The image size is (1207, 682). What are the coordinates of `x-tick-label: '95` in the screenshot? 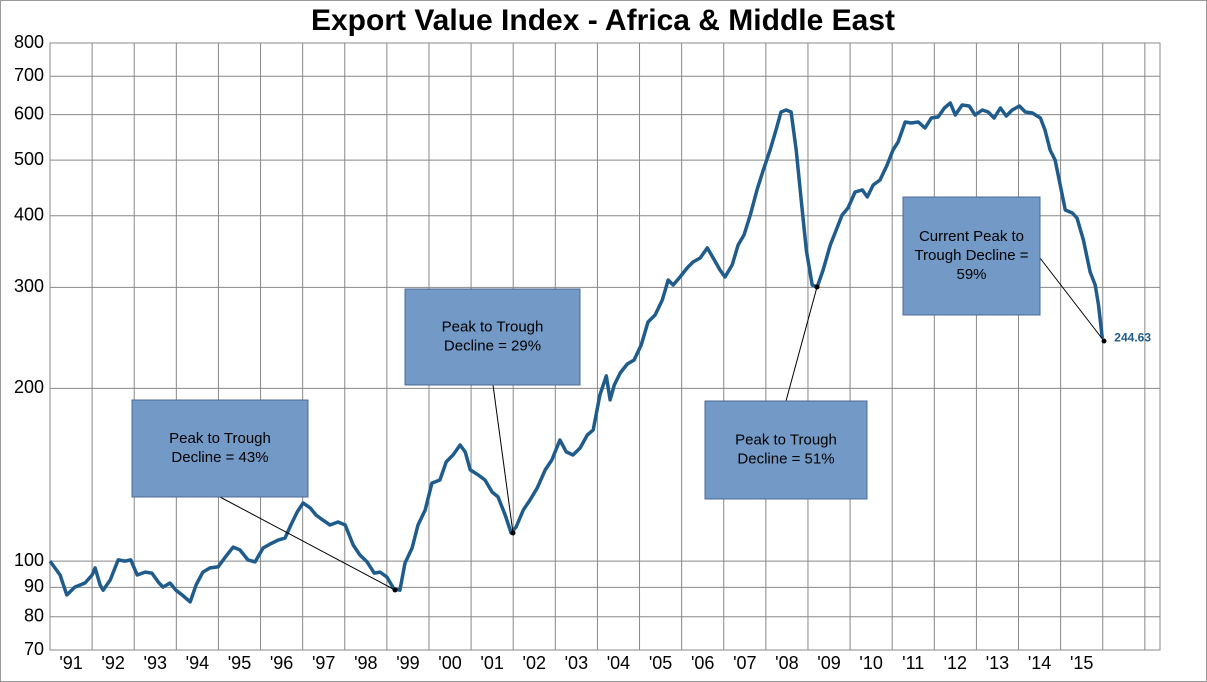 It's located at (239, 663).